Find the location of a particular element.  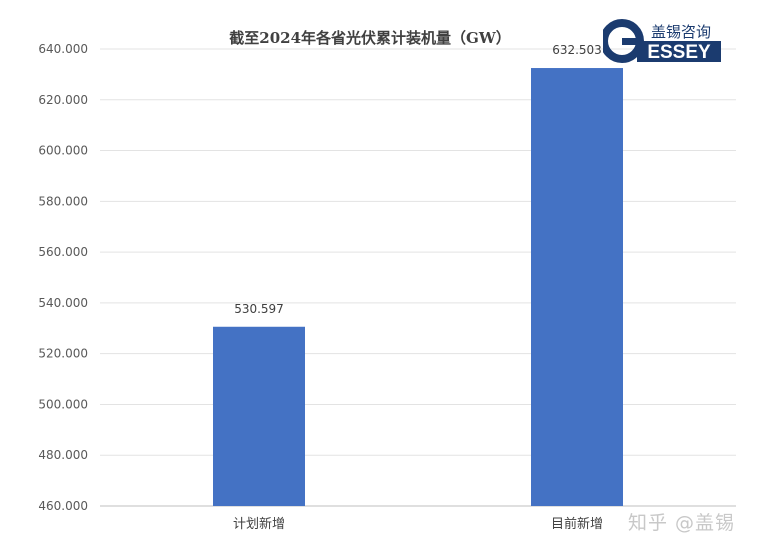

data-label: 530.597 is located at coordinates (259, 309).